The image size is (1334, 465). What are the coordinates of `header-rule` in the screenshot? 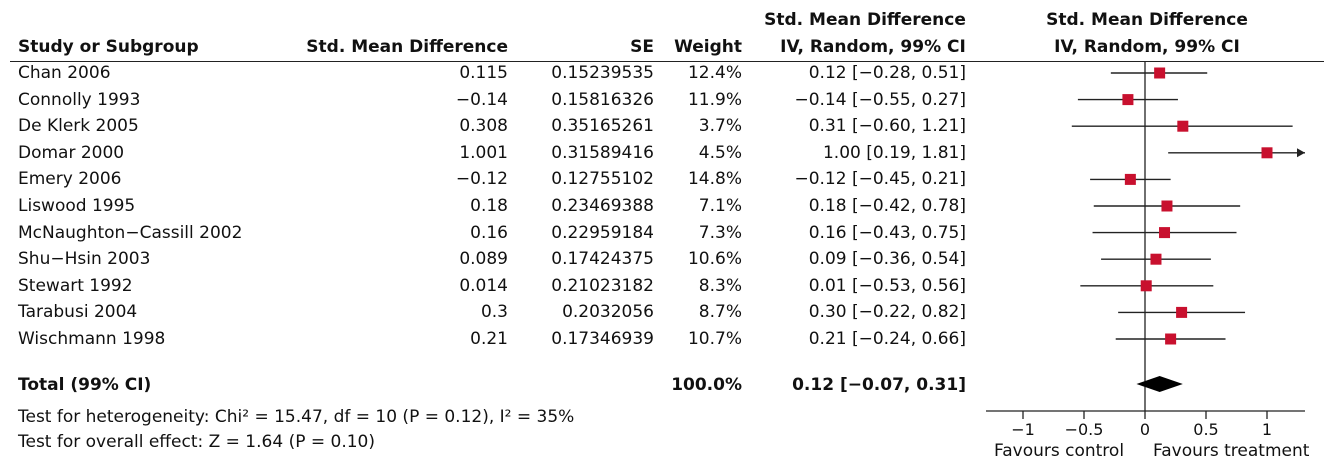 It's located at (667, 61).